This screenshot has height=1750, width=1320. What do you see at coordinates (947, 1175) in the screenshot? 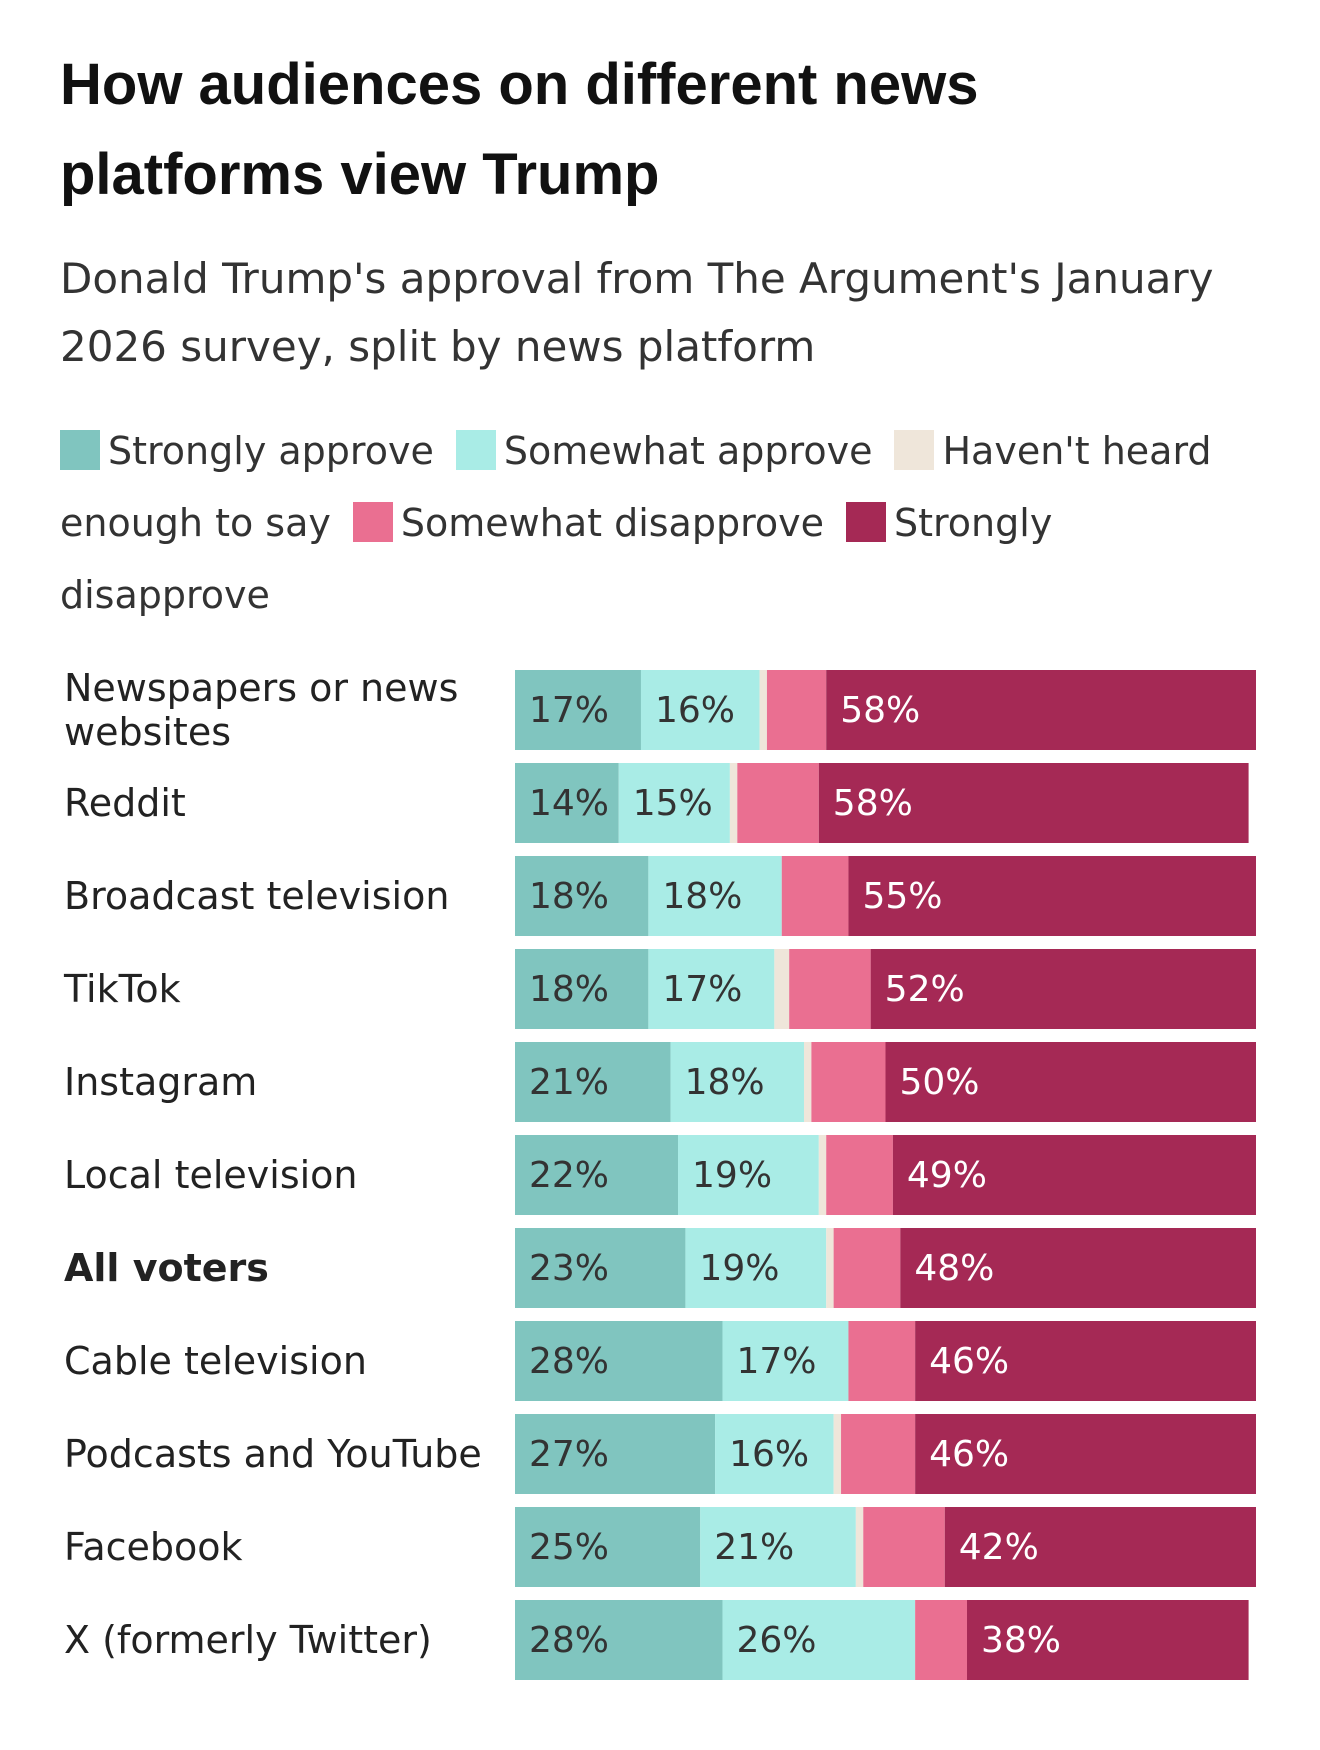
I see `value-label: 49%` at bounding box center [947, 1175].